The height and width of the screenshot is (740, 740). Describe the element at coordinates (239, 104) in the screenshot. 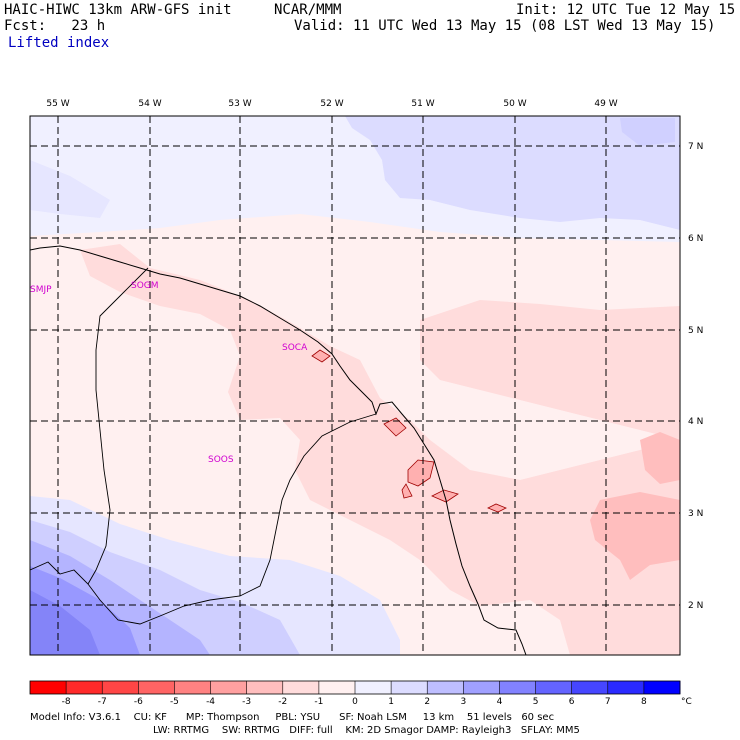

I see `lon-label: 53 W` at that location.